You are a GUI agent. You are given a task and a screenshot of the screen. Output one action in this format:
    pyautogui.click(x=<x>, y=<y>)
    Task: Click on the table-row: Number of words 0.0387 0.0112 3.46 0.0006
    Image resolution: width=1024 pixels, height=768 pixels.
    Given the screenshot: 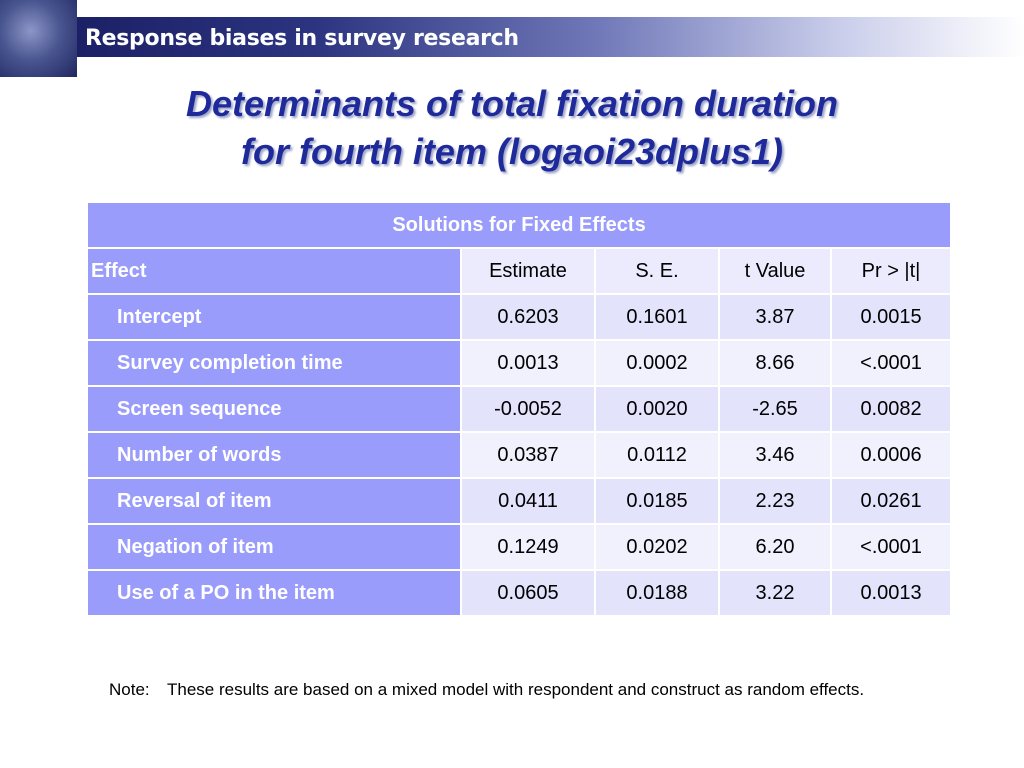 What is the action you would take?
    pyautogui.click(x=519, y=455)
    